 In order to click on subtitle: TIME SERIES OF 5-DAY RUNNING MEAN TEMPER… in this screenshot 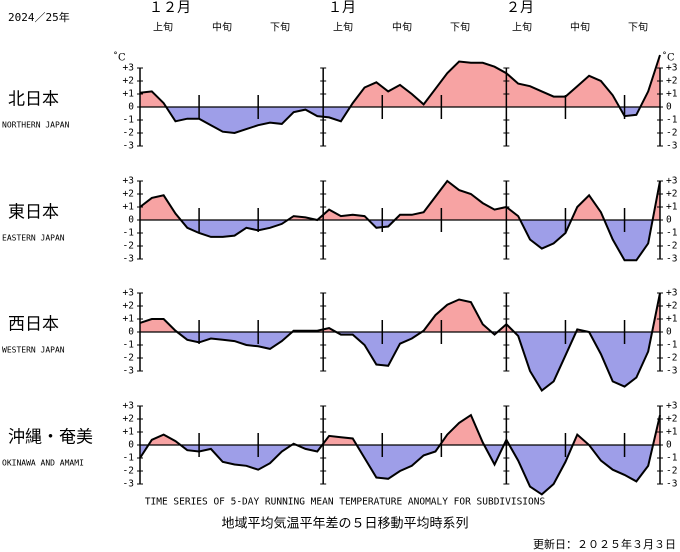, I will do `click(345, 502)`.